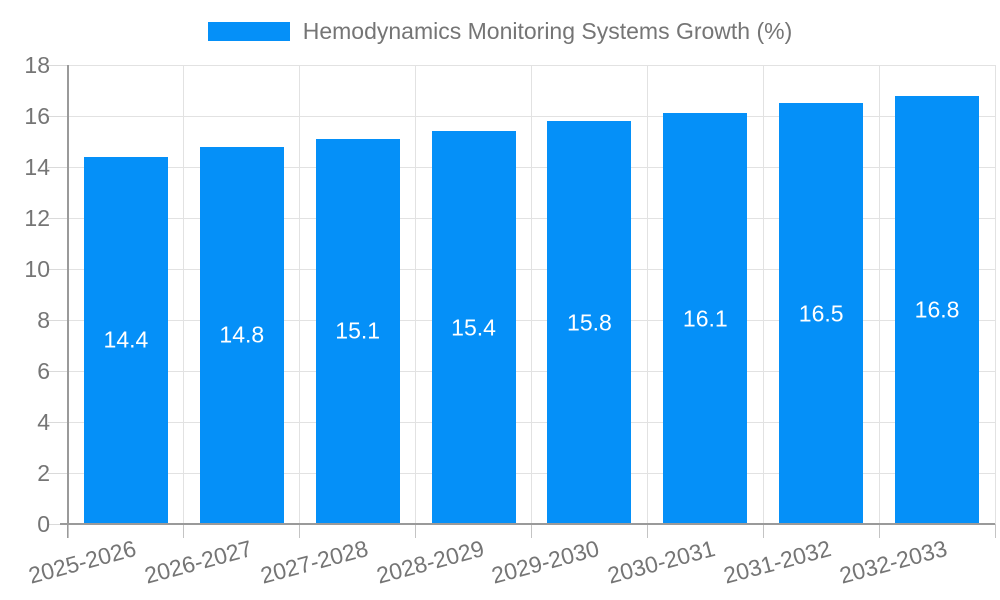 The image size is (1000, 600). What do you see at coordinates (82, 562) in the screenshot?
I see `x-tick-label: 2025-2026` at bounding box center [82, 562].